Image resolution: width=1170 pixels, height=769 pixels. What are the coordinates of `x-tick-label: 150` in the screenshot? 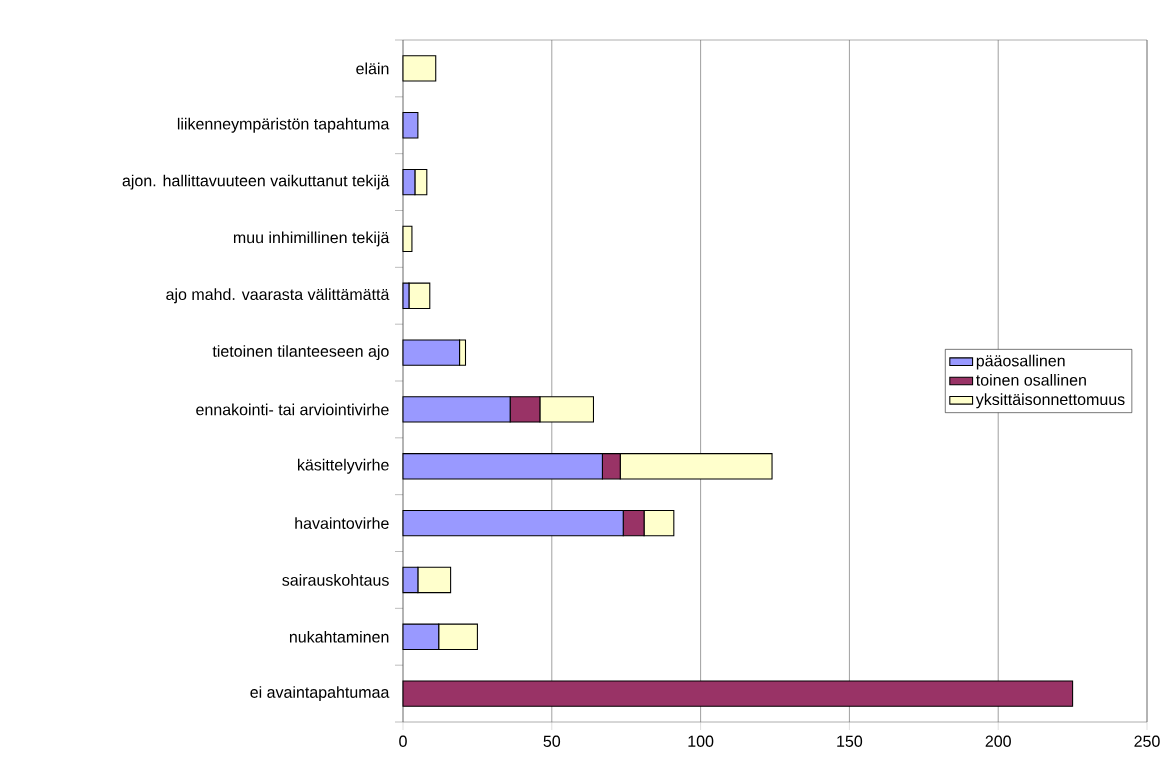 It's located at (850, 741).